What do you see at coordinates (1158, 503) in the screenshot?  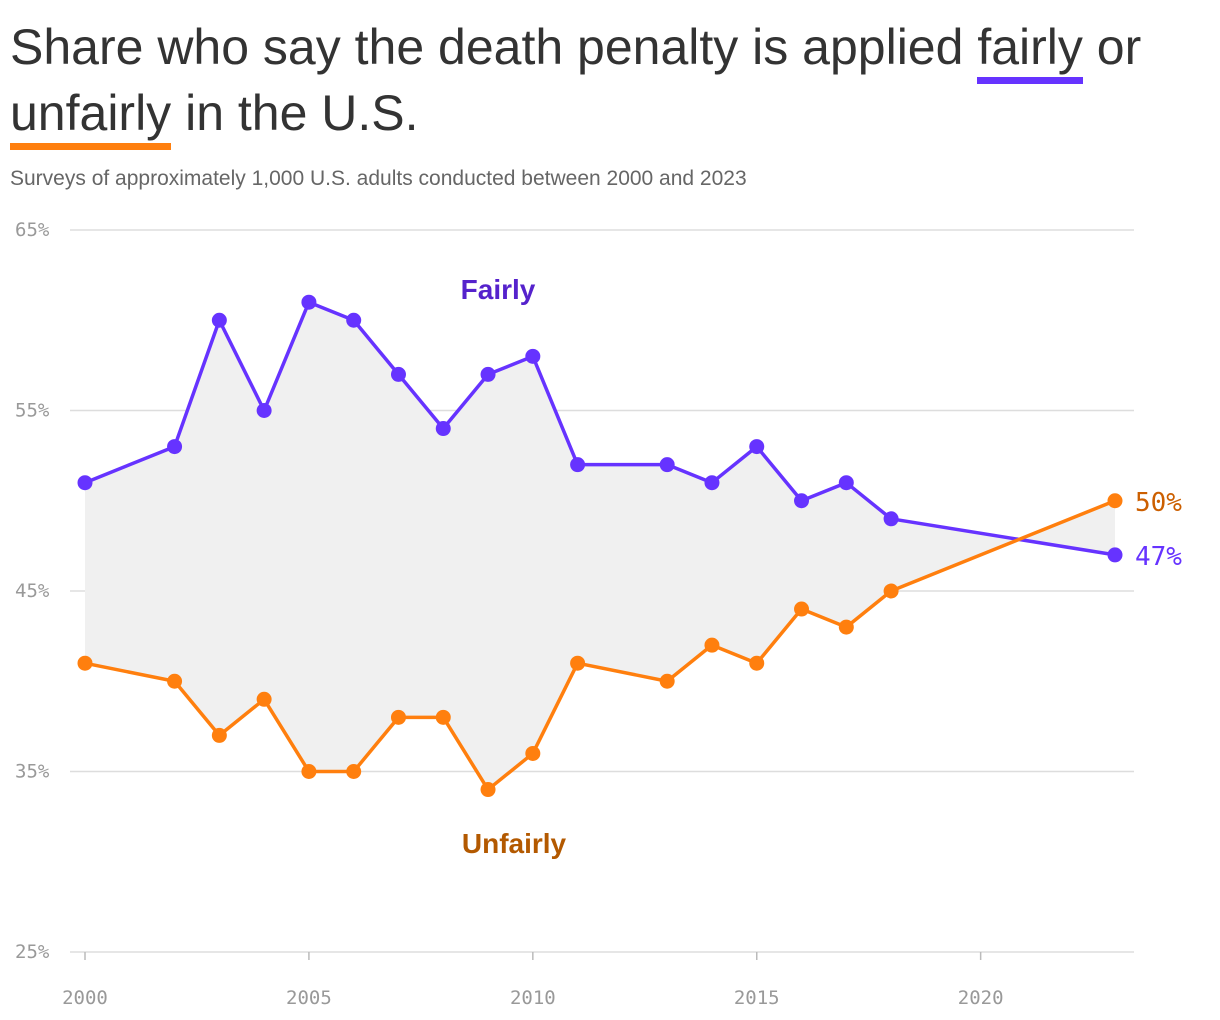 I see `unfairly-end-label: 50%` at bounding box center [1158, 503].